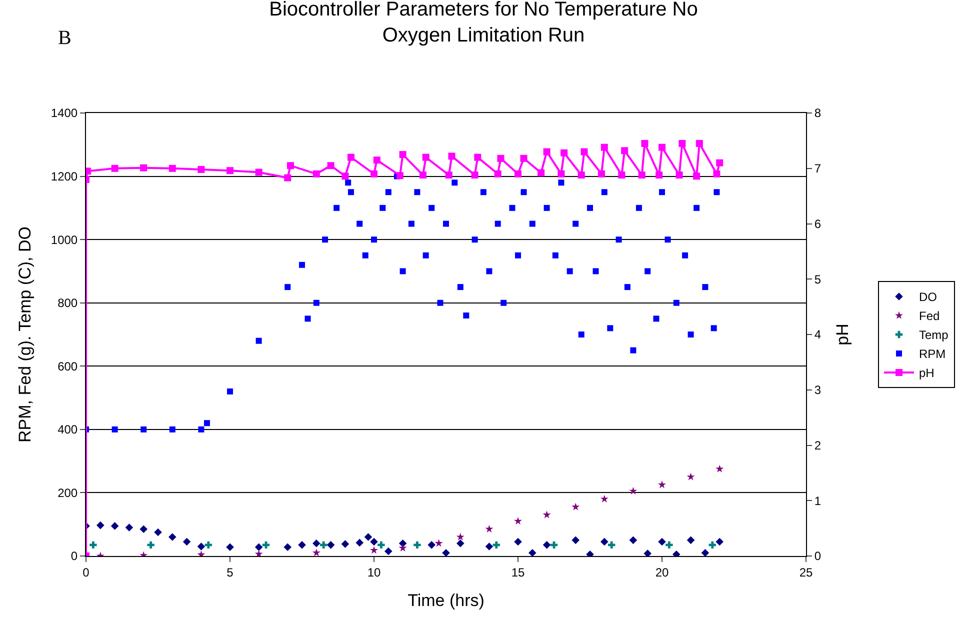  Describe the element at coordinates (64, 239) in the screenshot. I see `y-tick-label: 1000` at that location.